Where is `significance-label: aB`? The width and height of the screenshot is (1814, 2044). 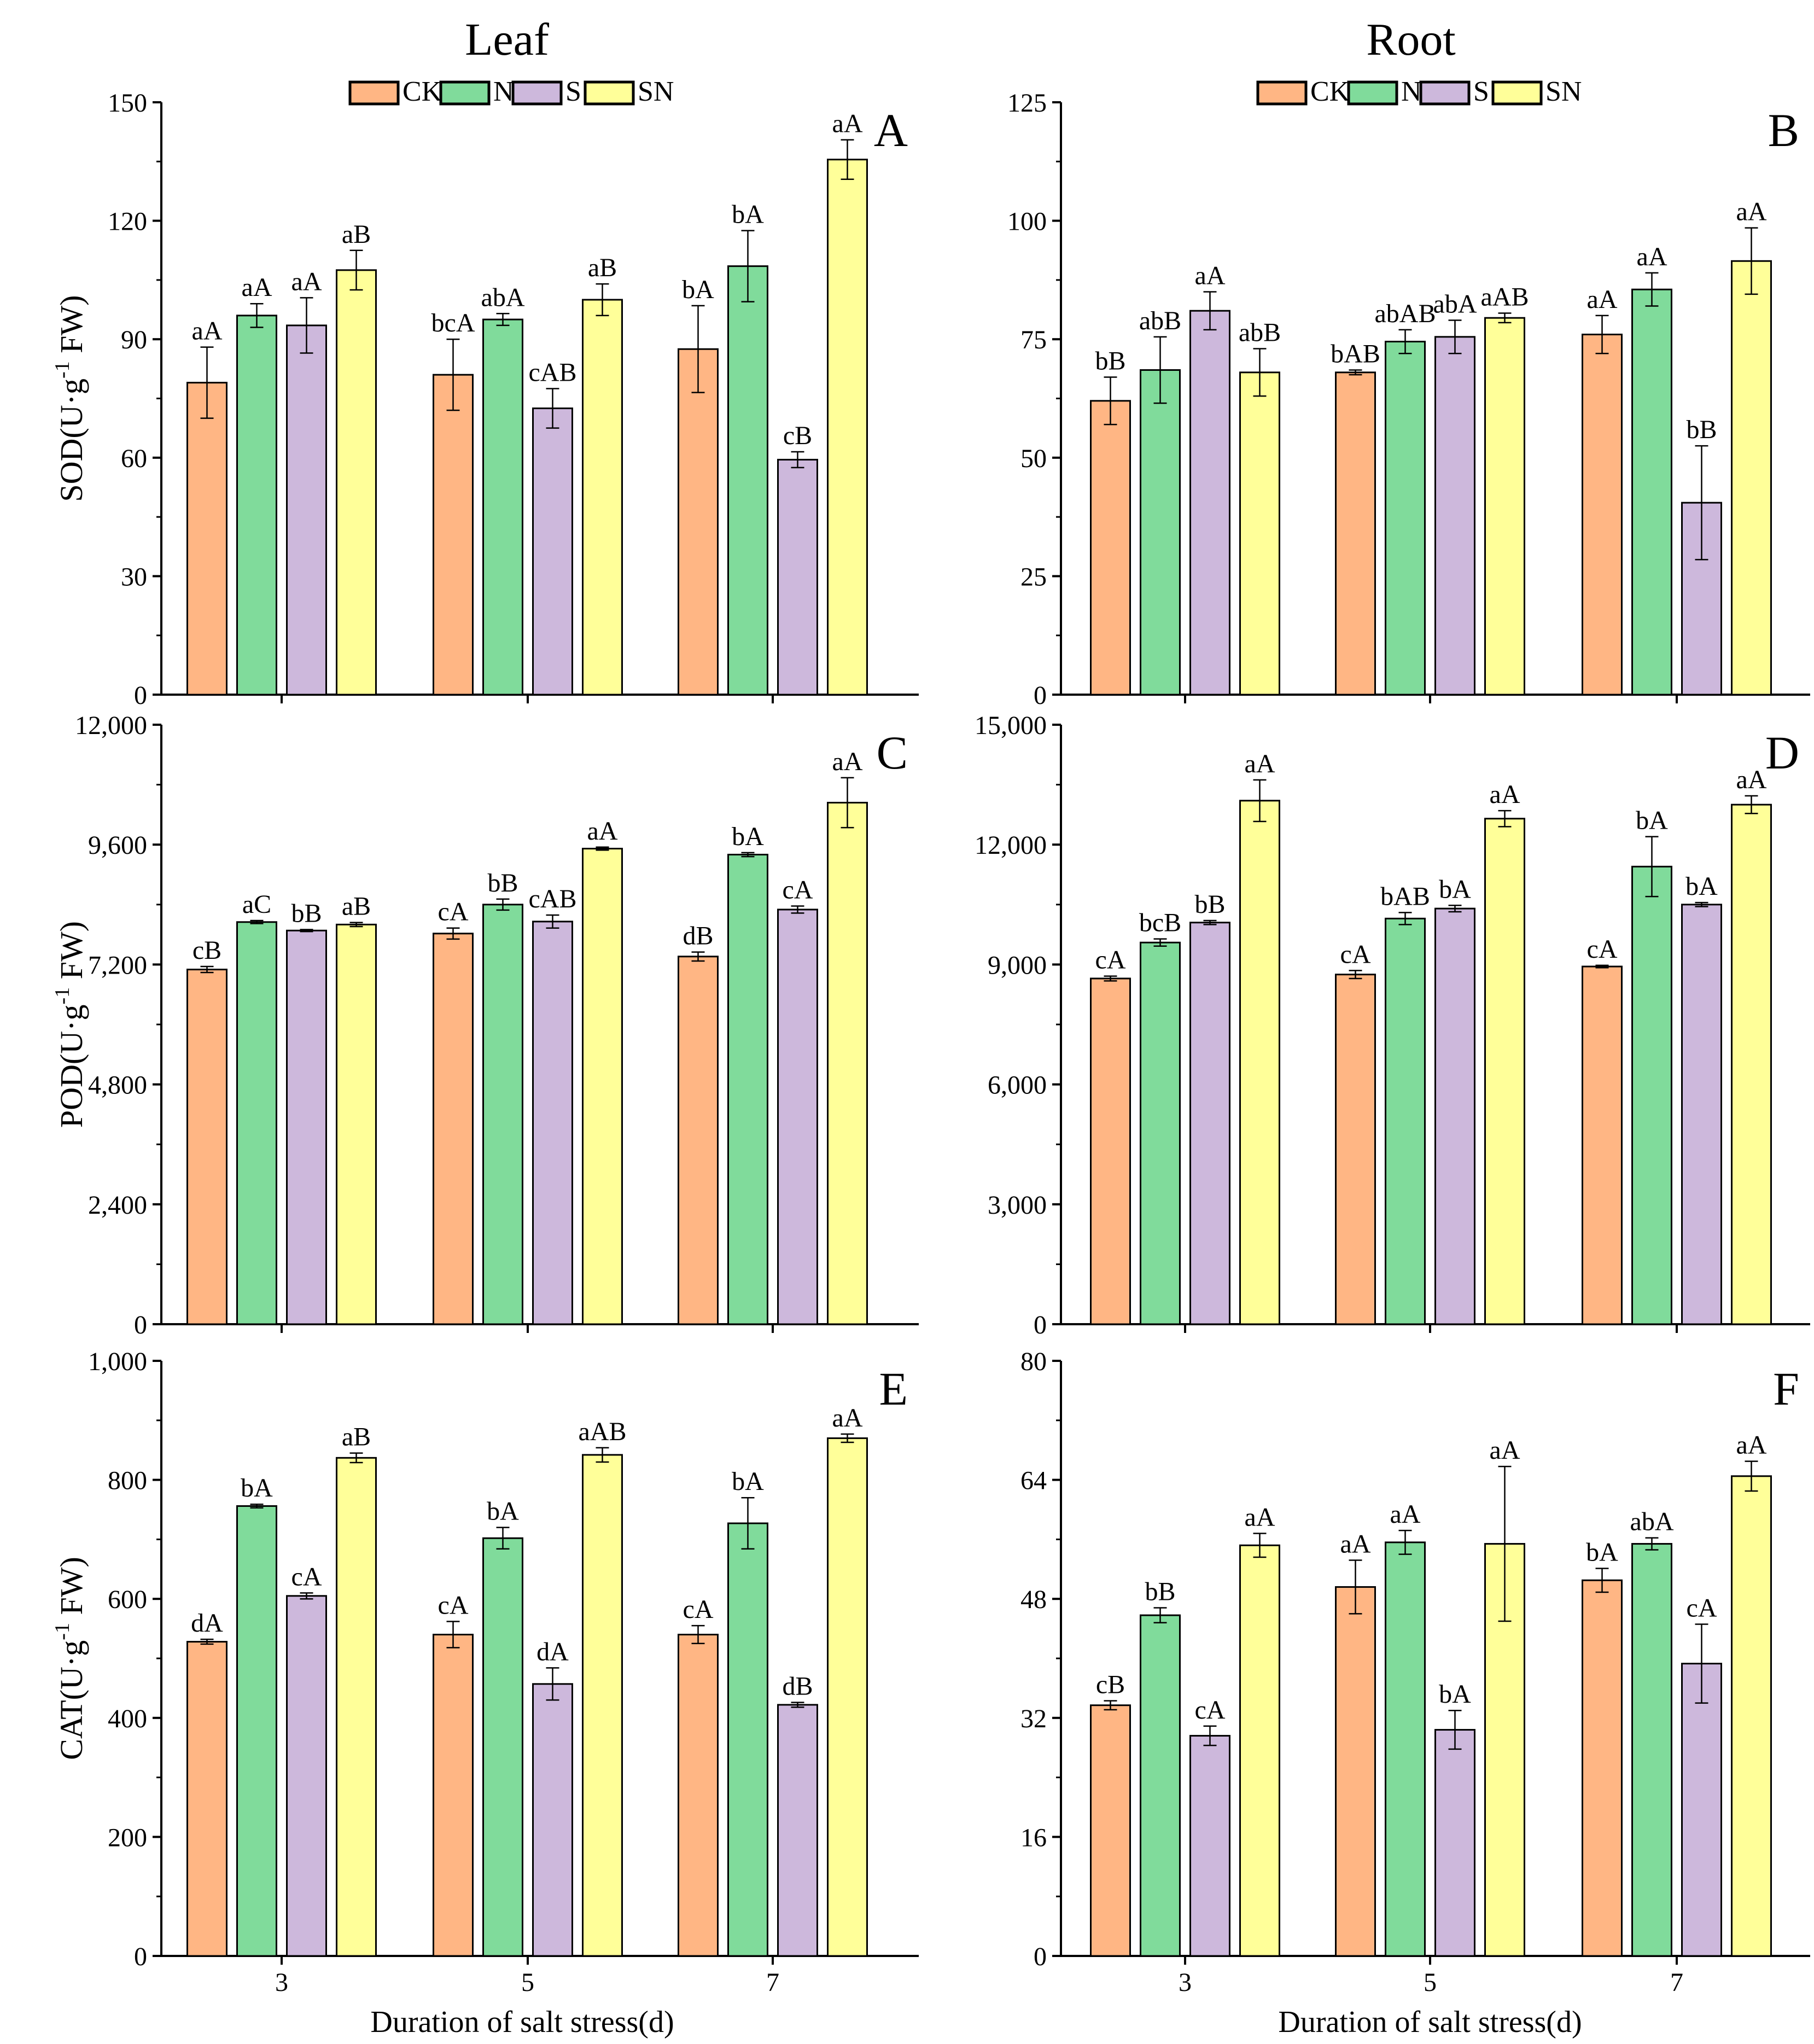
significance-label: aB is located at coordinates (602, 267).